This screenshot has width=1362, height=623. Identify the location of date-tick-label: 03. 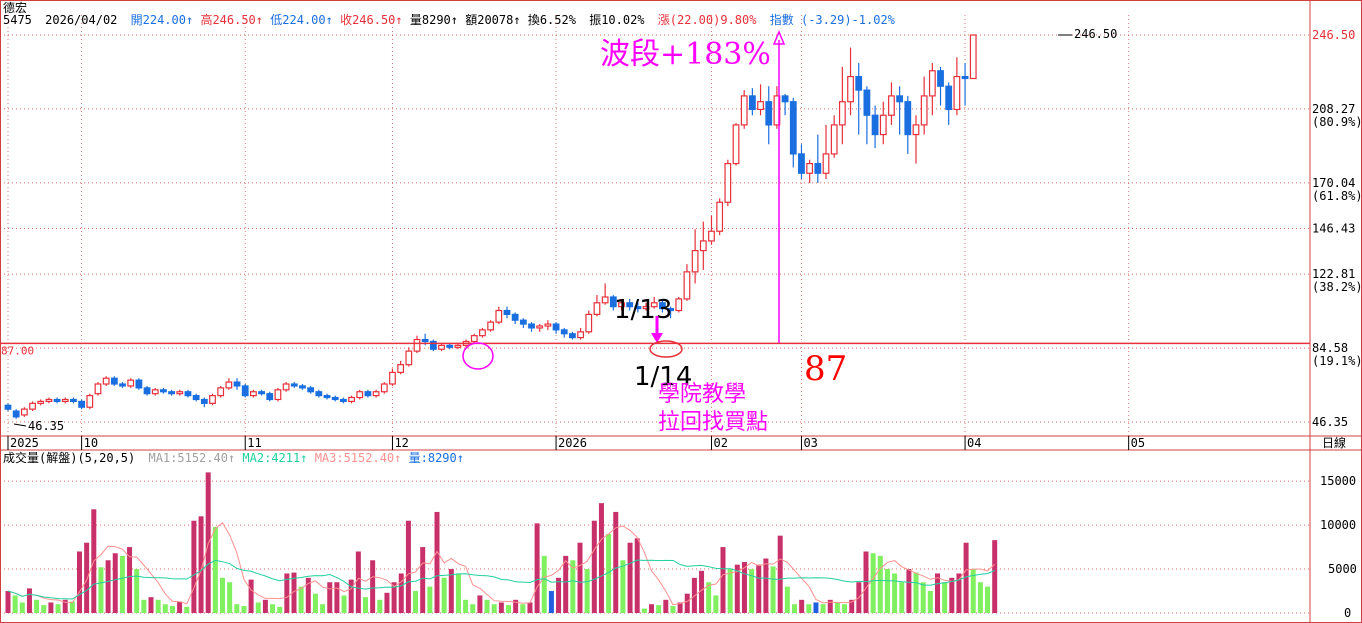
(810, 443).